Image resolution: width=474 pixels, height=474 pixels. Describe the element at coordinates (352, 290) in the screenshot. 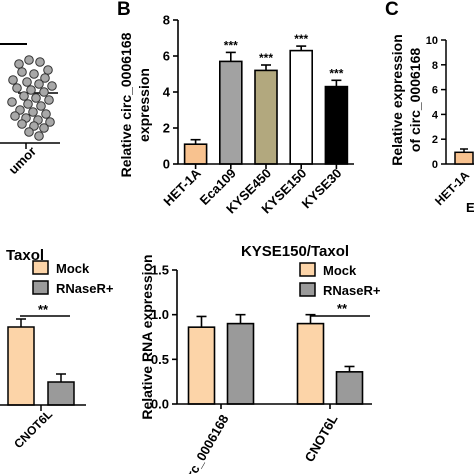

I see `panel-kyse-legend-rnaser: RNaseR+` at that location.